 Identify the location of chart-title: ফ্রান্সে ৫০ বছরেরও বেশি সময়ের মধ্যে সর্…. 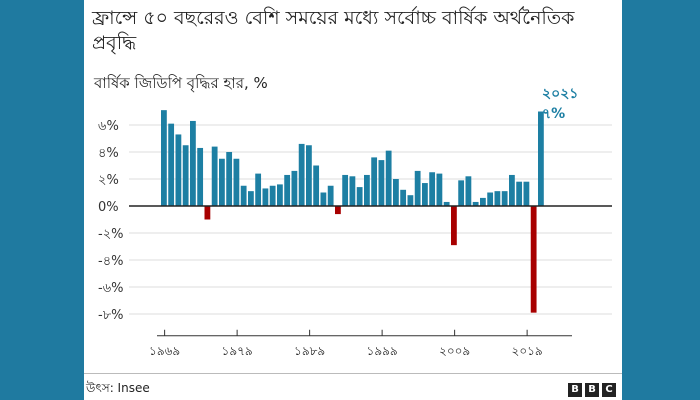
(333, 30).